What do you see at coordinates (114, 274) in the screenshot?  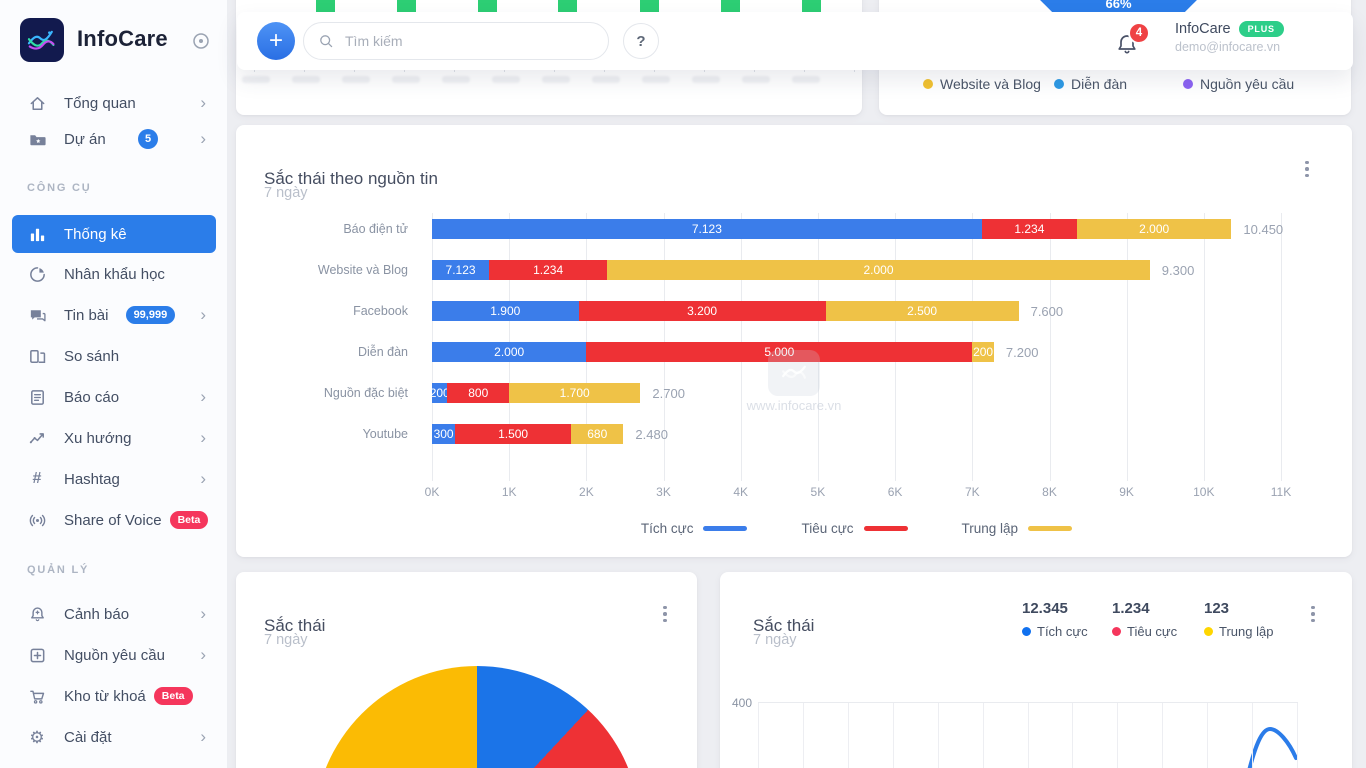 I see `sidebar-item-demographics: Nhân khẩu học` at bounding box center [114, 274].